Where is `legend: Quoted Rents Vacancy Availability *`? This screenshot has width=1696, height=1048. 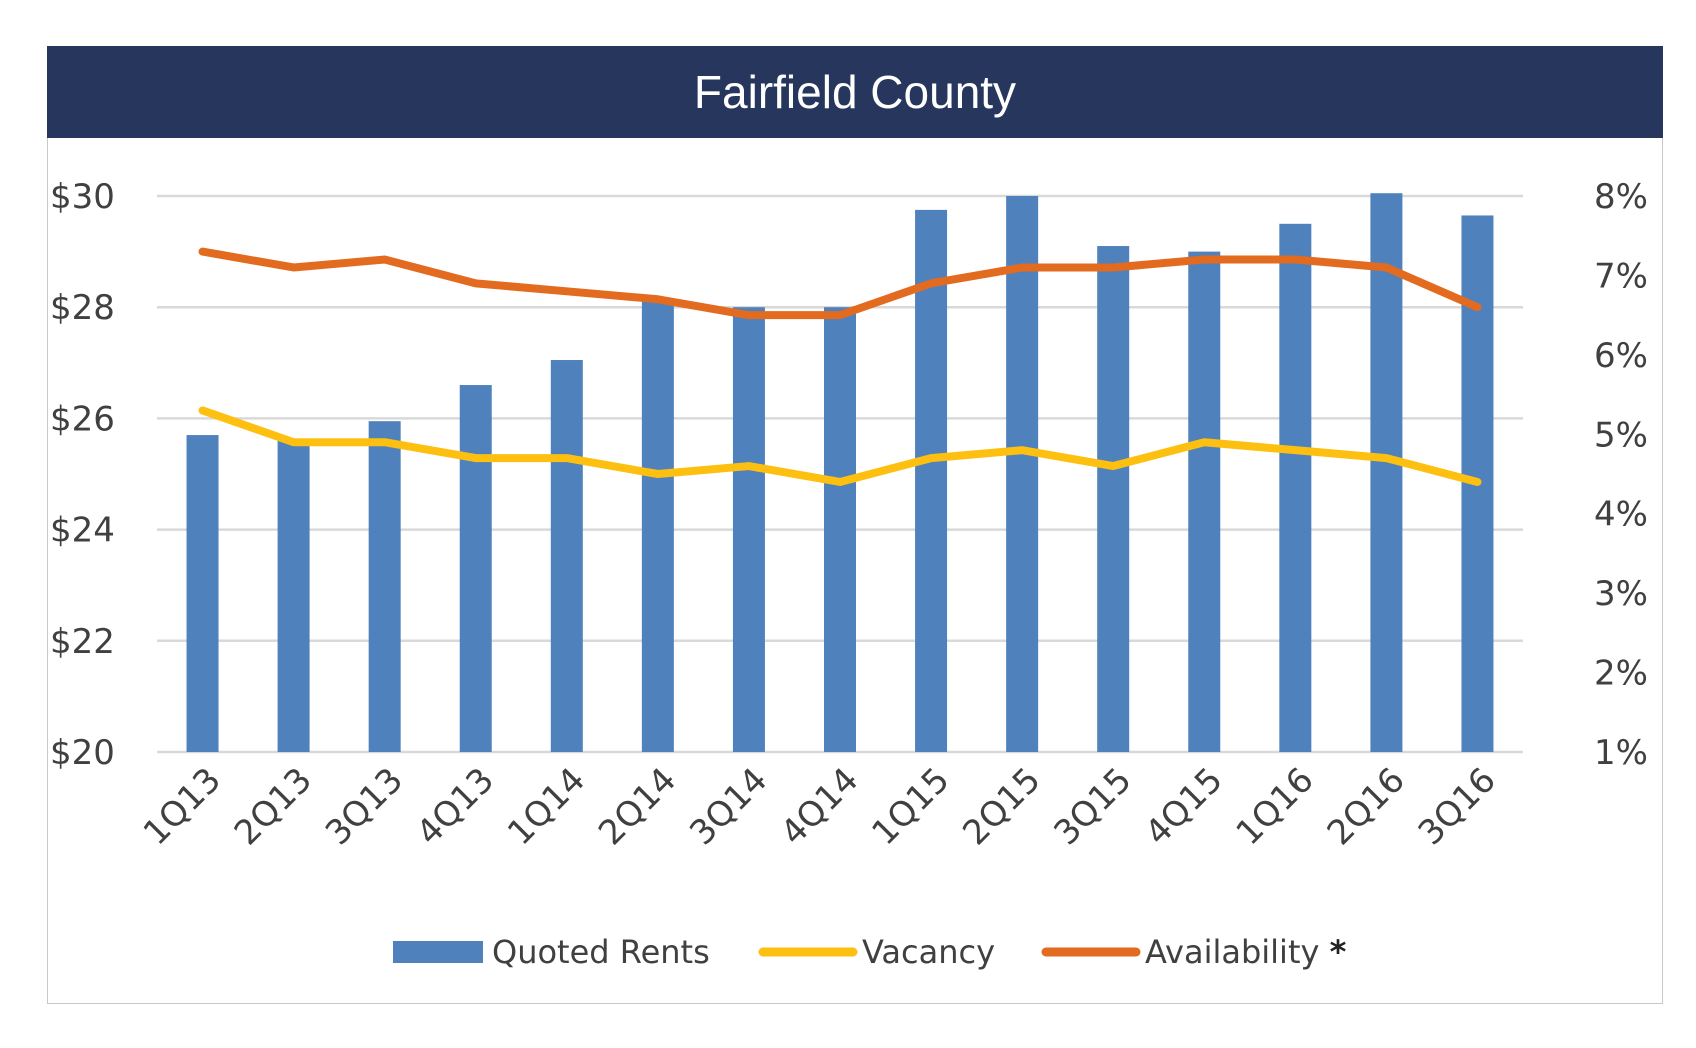 legend: Quoted Rents Vacancy Availability * is located at coordinates (870, 952).